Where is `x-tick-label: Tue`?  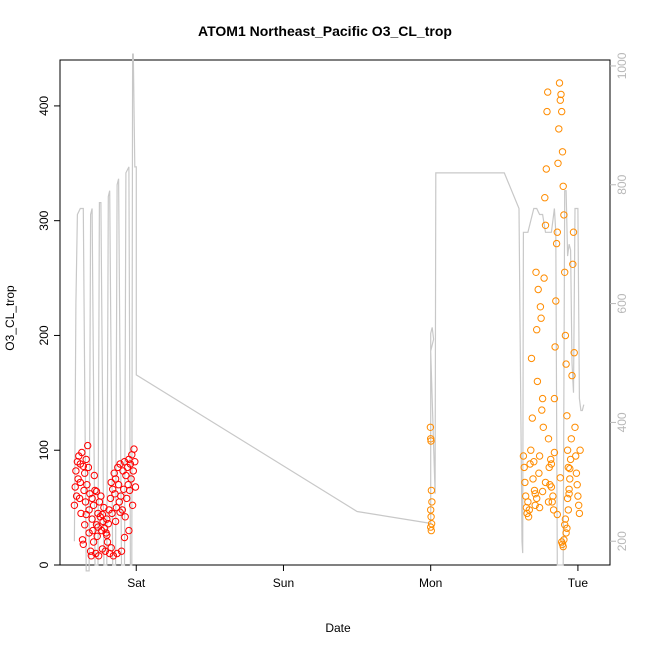 x-tick-label: Tue is located at coordinates (578, 583).